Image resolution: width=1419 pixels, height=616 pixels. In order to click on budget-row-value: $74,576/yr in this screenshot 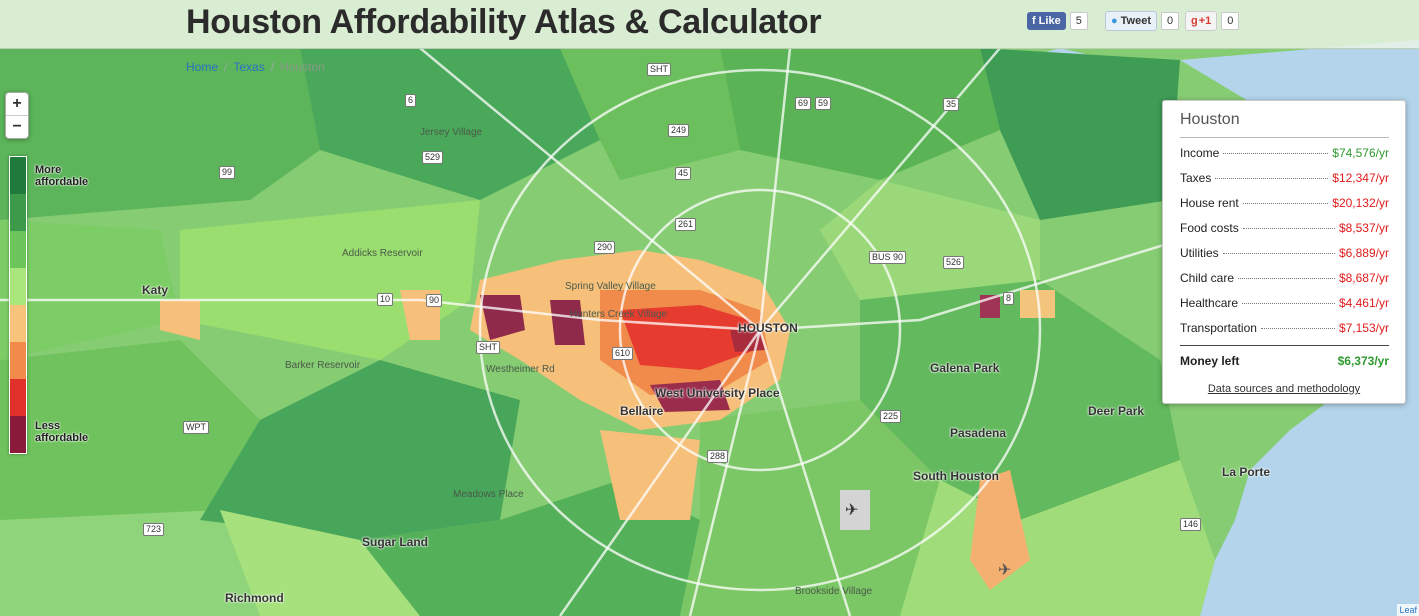, I will do `click(1360, 153)`.